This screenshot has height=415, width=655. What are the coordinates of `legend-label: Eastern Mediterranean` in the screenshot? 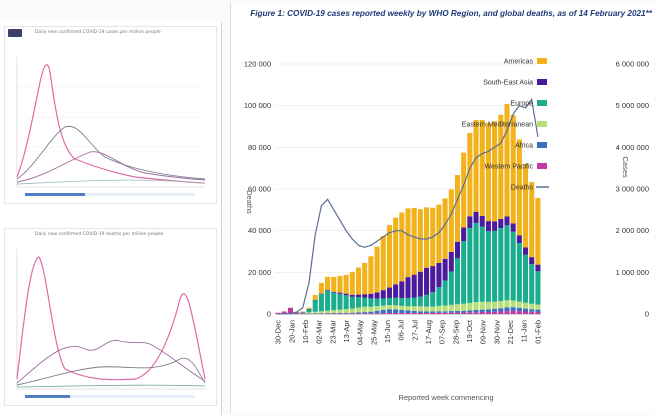 It's located at (497, 125).